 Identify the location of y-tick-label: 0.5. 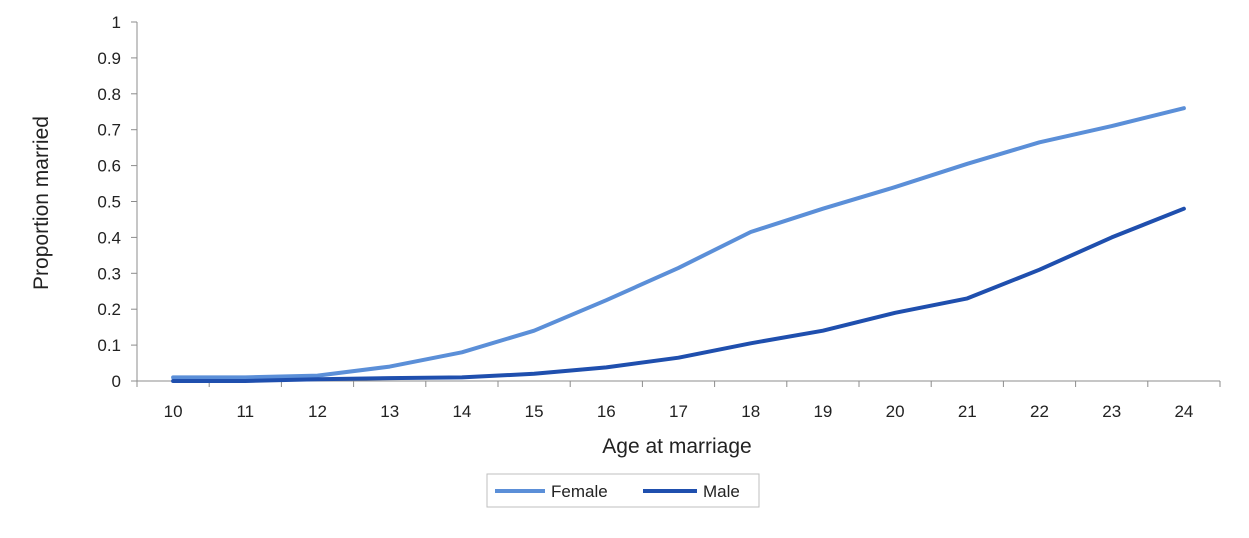
(109, 202).